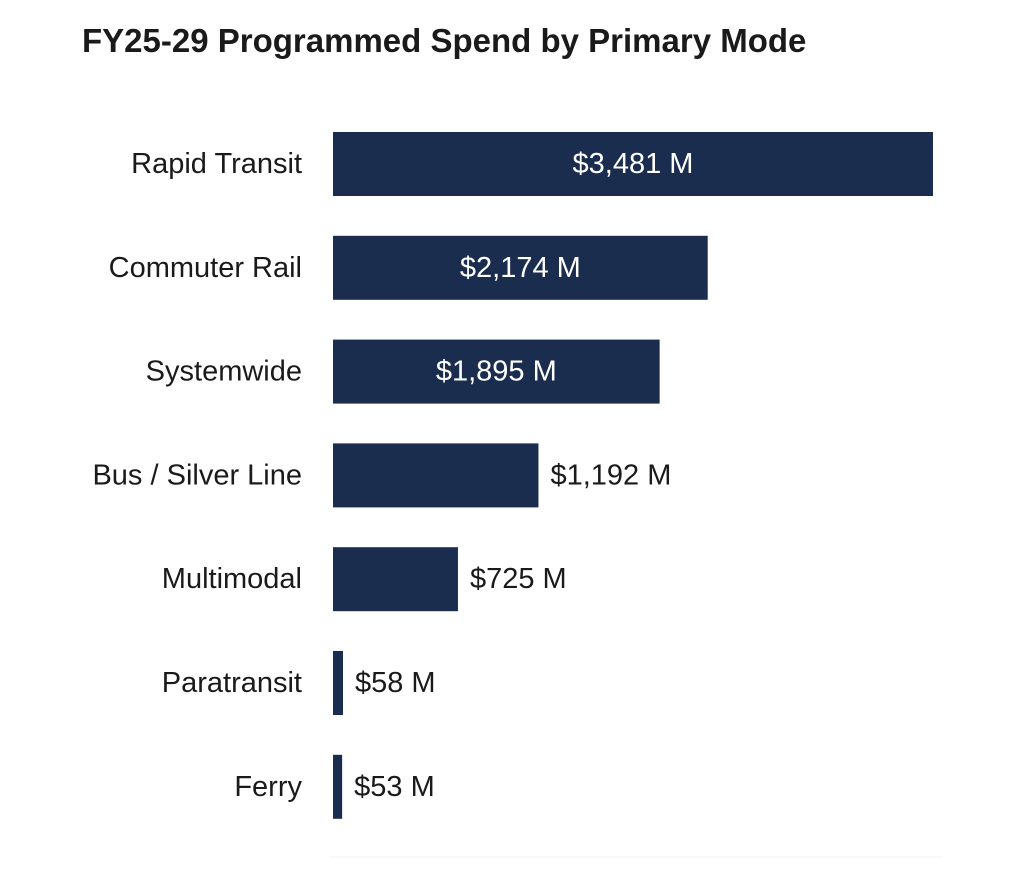 Image resolution: width=1024 pixels, height=876 pixels. I want to click on value-label-bus-silver-line: $1,192 M, so click(610, 475).